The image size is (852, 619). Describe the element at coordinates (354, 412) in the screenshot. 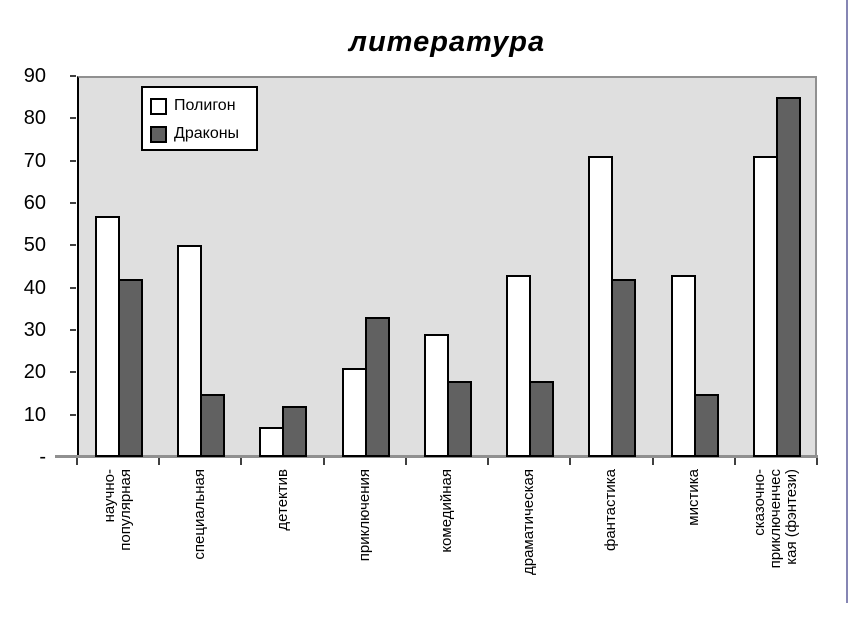

I see `bar-series0-cat3` at that location.